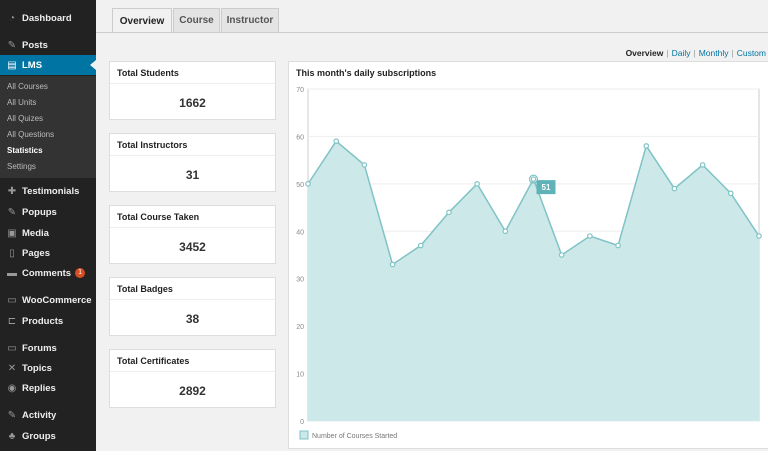  What do you see at coordinates (36, 253) in the screenshot?
I see `menu-item-label: Pages` at bounding box center [36, 253].